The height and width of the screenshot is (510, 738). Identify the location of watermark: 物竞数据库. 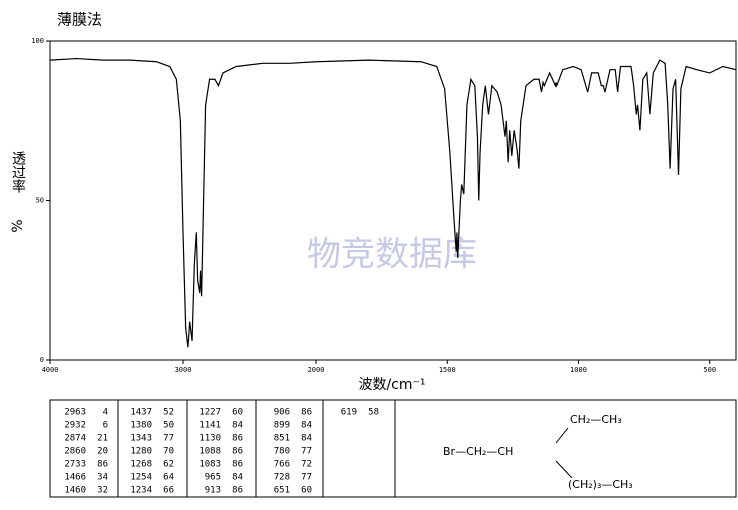
(392, 255).